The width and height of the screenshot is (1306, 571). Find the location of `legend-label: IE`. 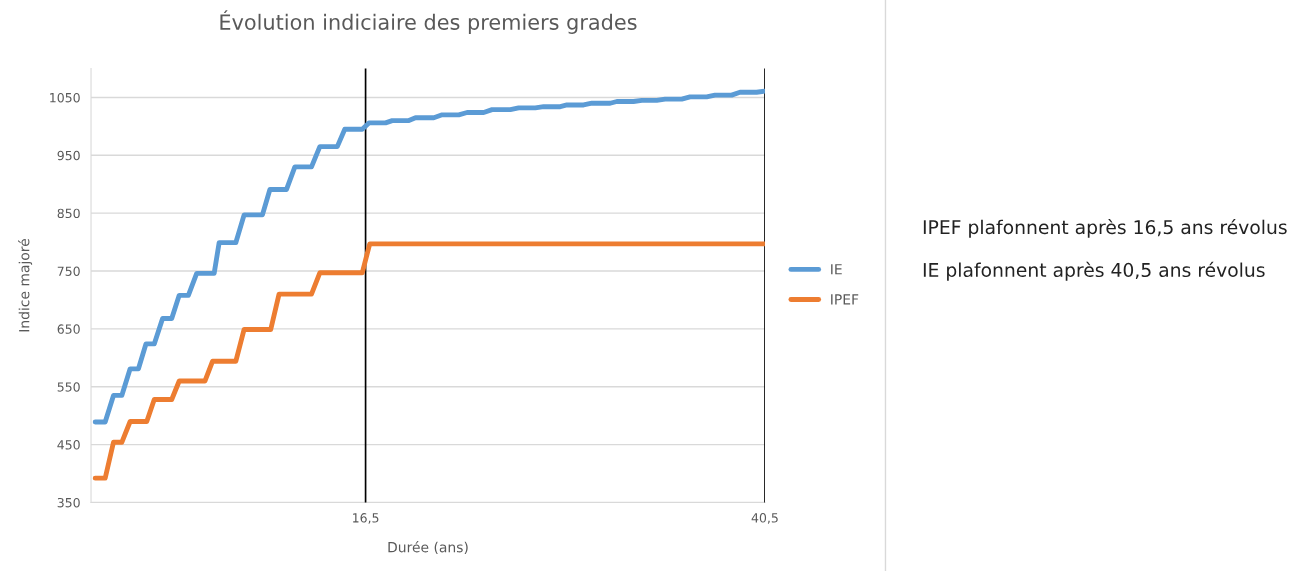

legend-label: IE is located at coordinates (836, 269).